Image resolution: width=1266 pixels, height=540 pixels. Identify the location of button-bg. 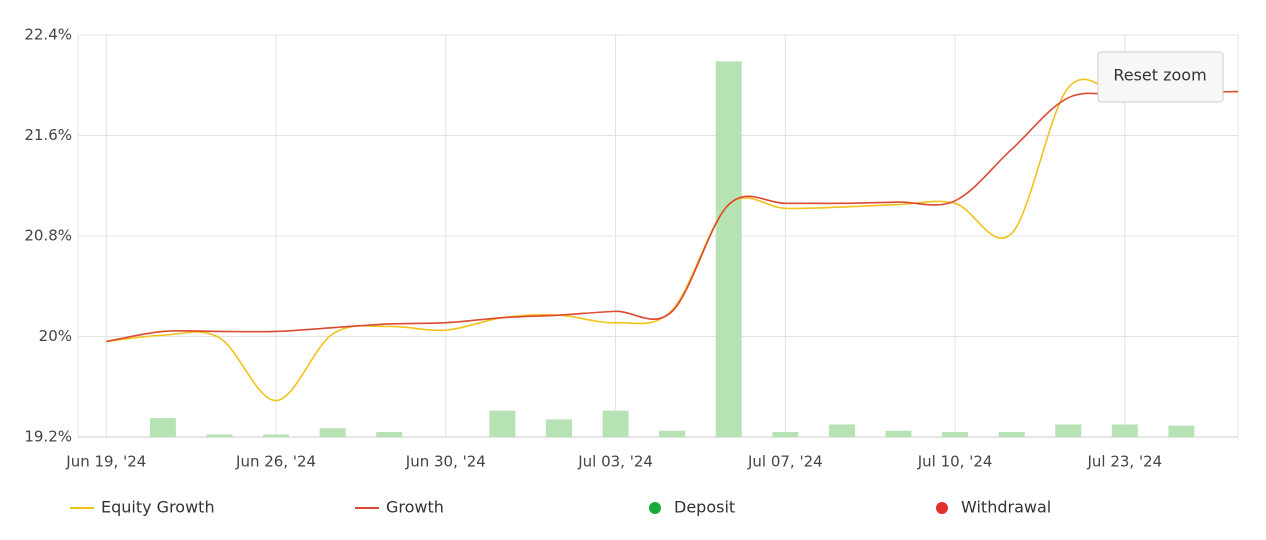
(1160, 77).